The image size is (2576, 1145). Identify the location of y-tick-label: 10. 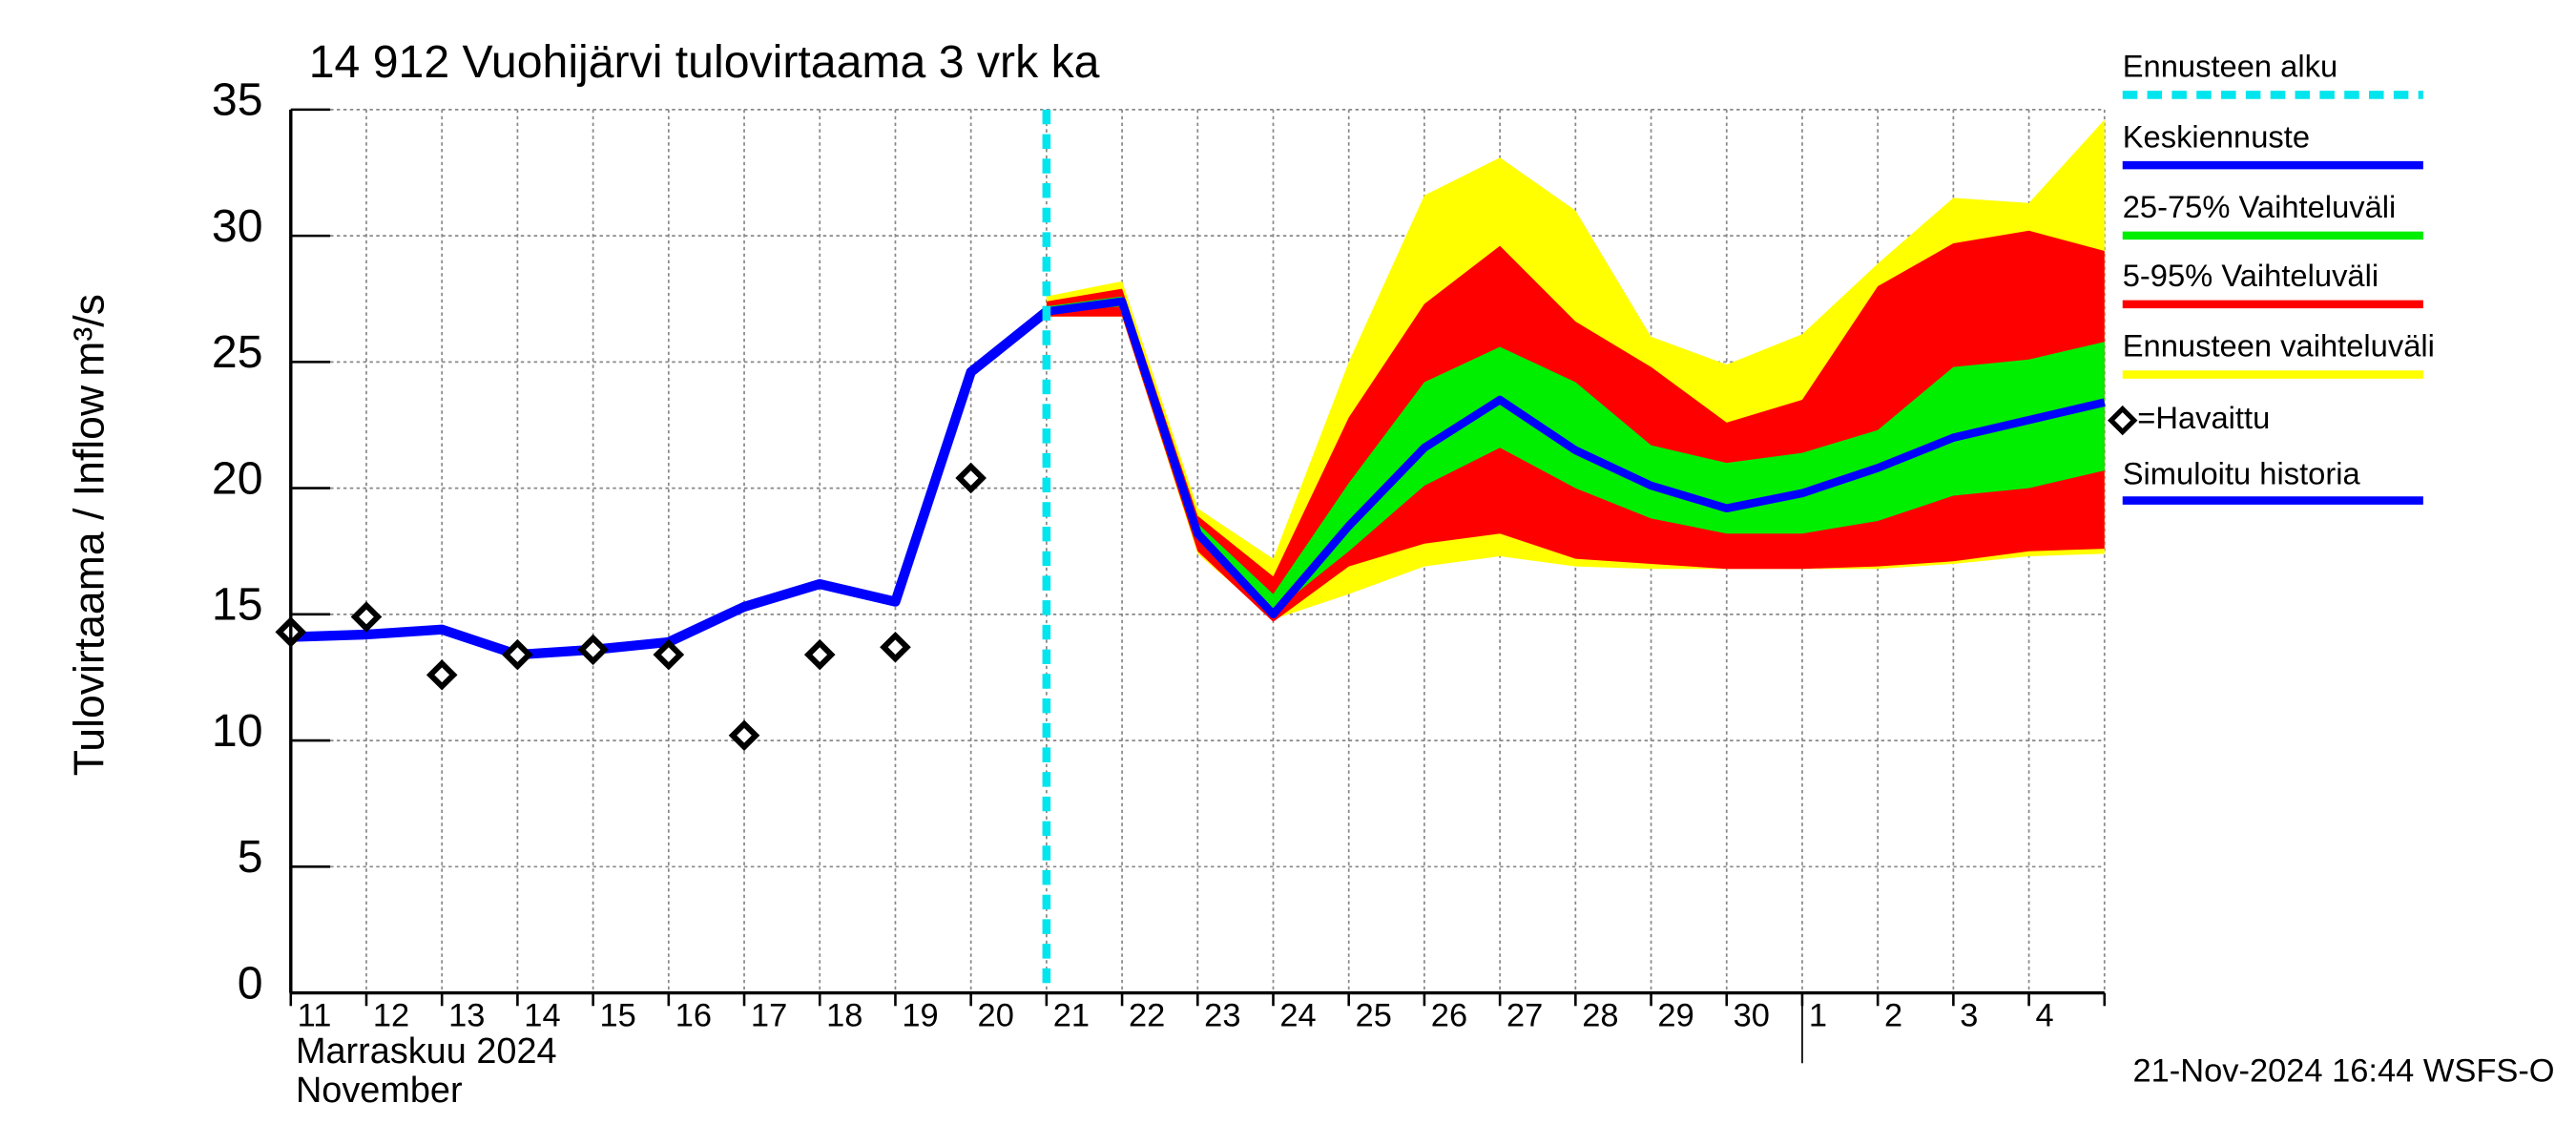
(237, 731).